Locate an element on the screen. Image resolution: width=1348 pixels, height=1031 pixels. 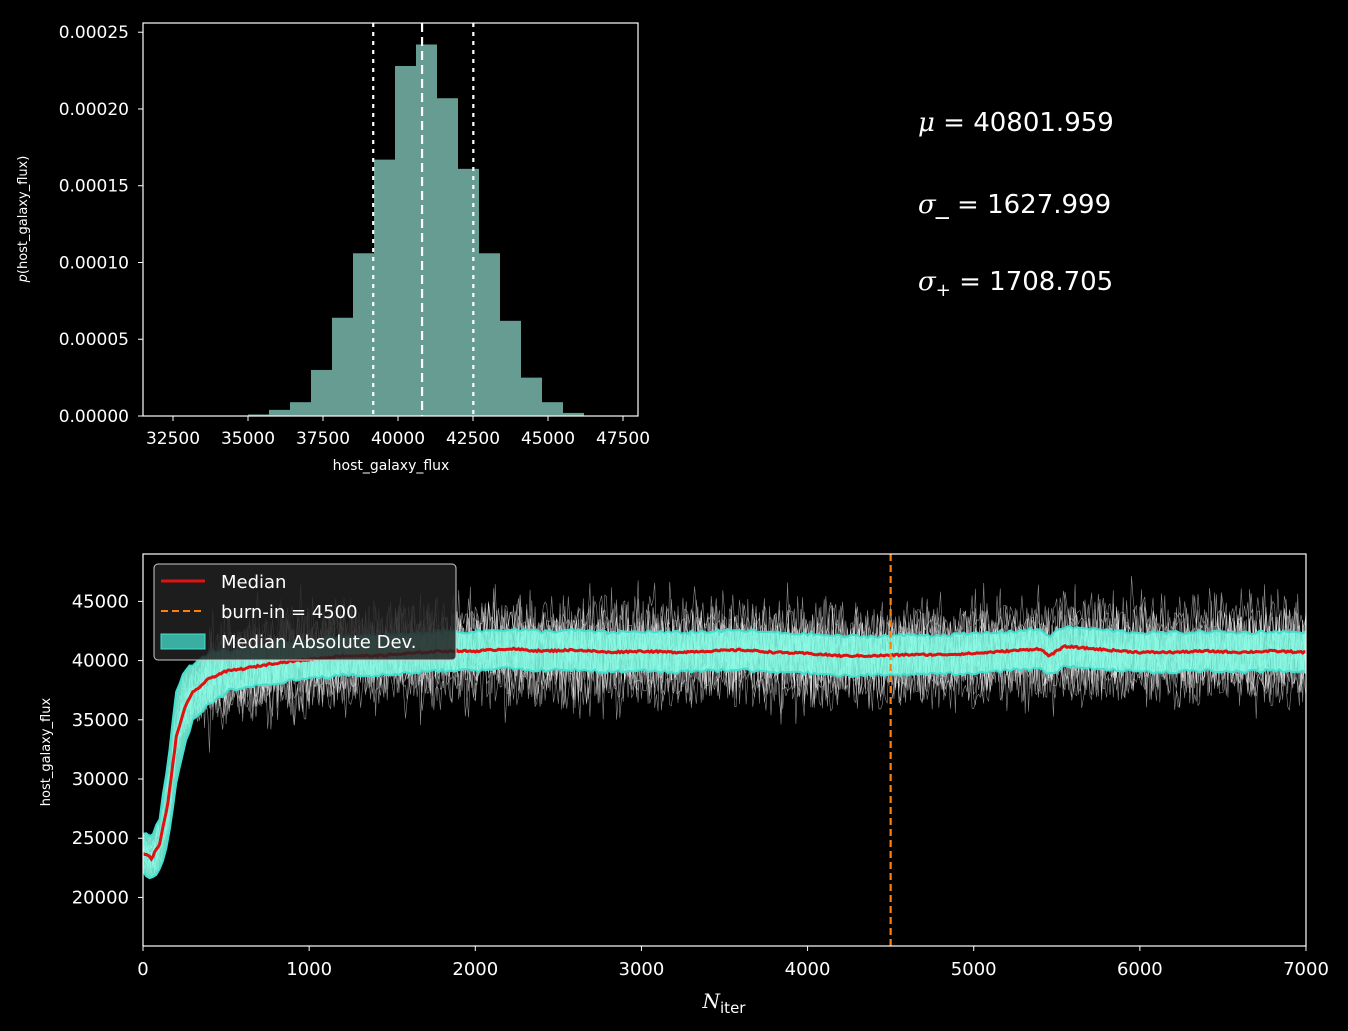
sigma-plus-sub: + is located at coordinates (943, 291).